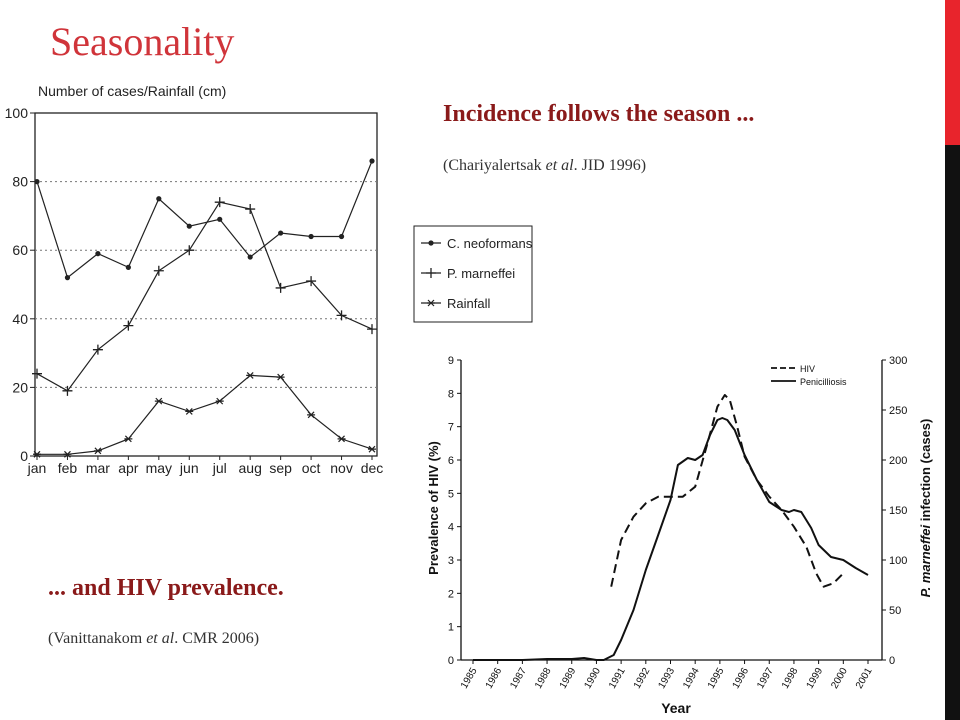 The height and width of the screenshot is (720, 960). Describe the element at coordinates (925, 508) in the screenshot. I see `chart2-ylabel-right: P. marneffei infection (cases)` at that location.